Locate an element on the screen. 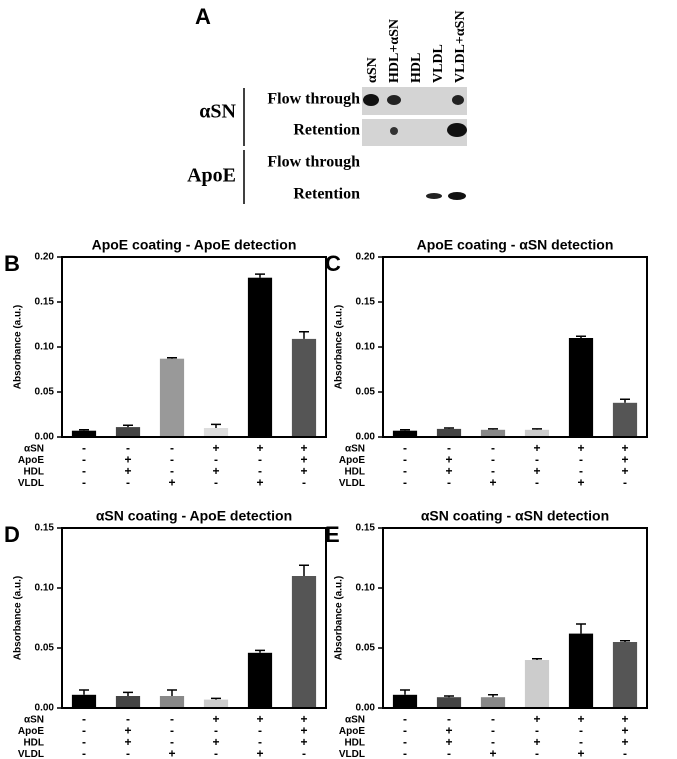 The height and width of the screenshot is (759, 677). chart-title: αSN coating - ApoE detection is located at coordinates (194, 516).